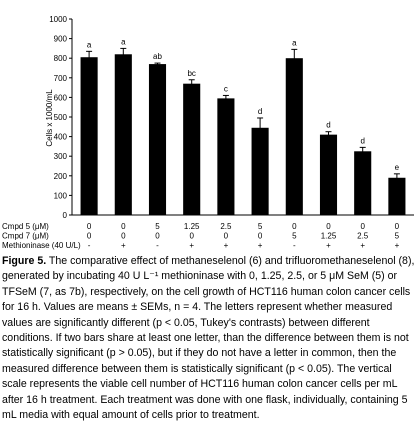 The image size is (420, 446). What do you see at coordinates (65, 215) in the screenshot?
I see `y-tick-label: 0` at bounding box center [65, 215].